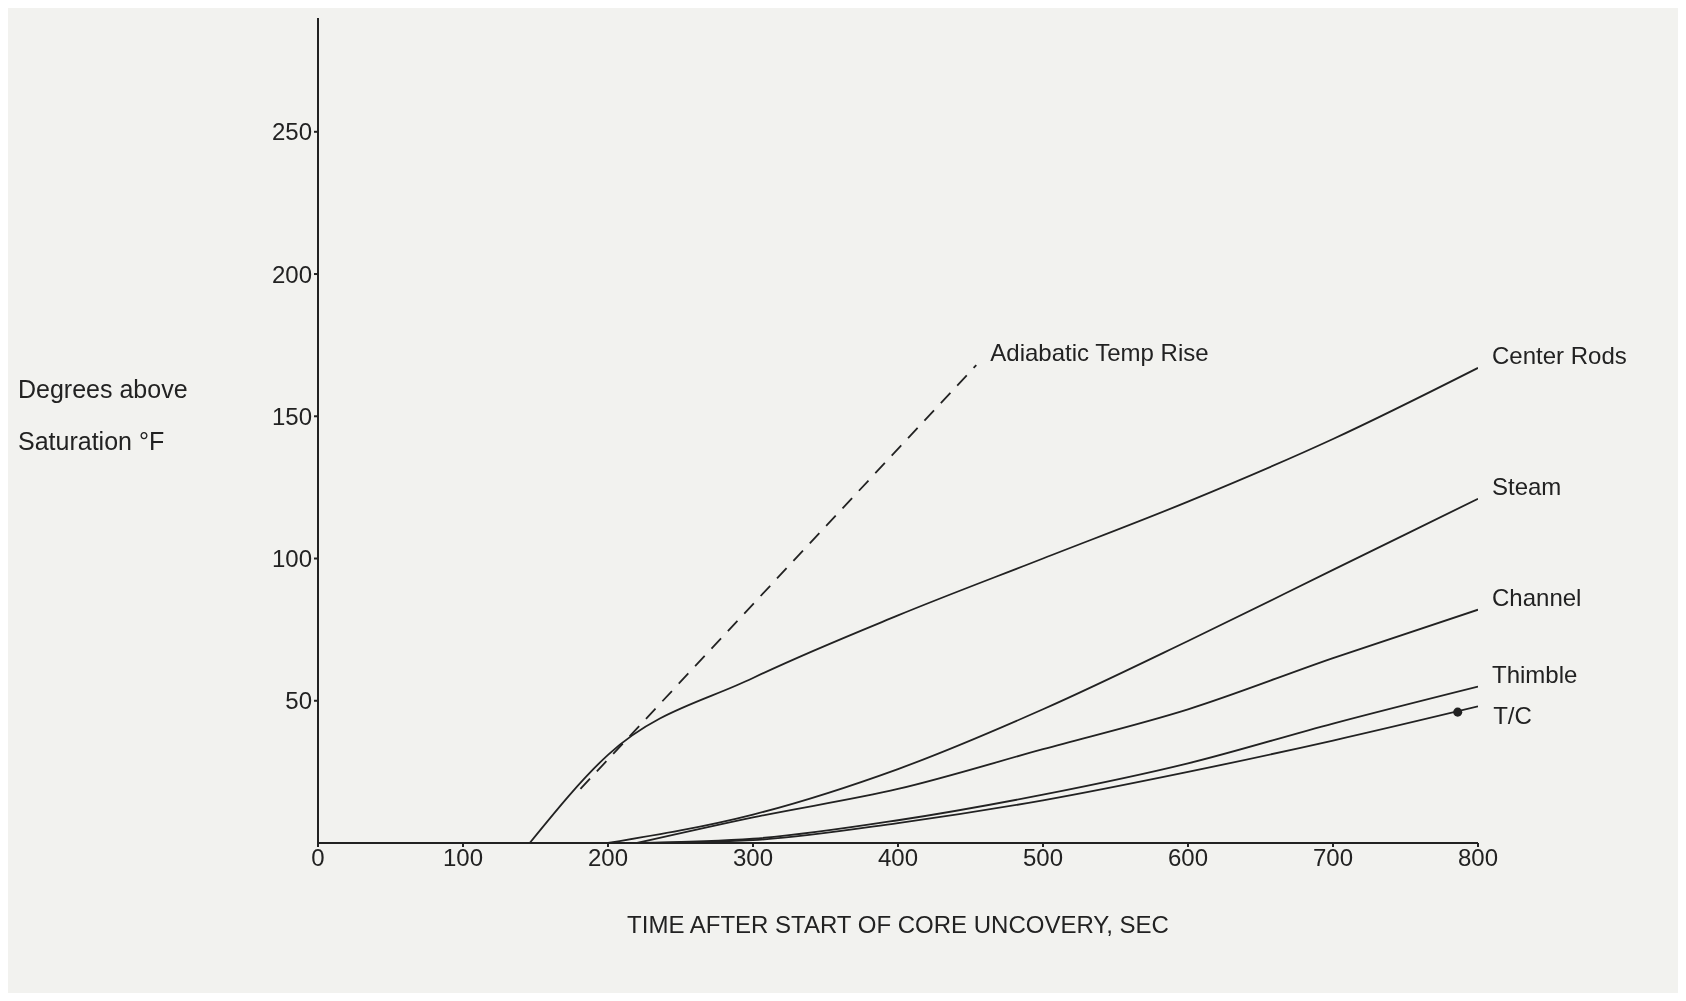 The width and height of the screenshot is (1686, 1001). Describe the element at coordinates (608, 858) in the screenshot. I see `x-tick-label: 200` at that location.